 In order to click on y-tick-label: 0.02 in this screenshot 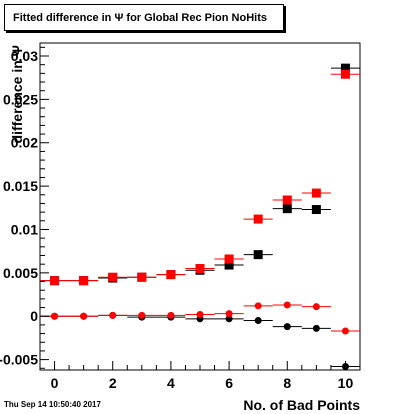, I will do `click(24, 143)`.